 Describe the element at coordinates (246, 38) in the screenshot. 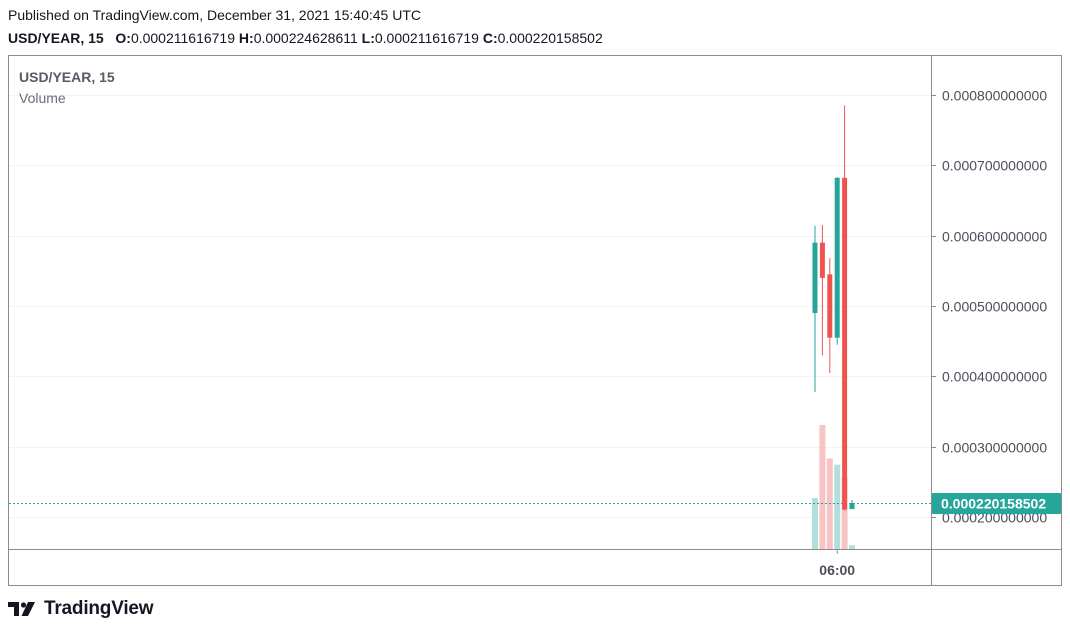

I see `high-label: H:` at that location.